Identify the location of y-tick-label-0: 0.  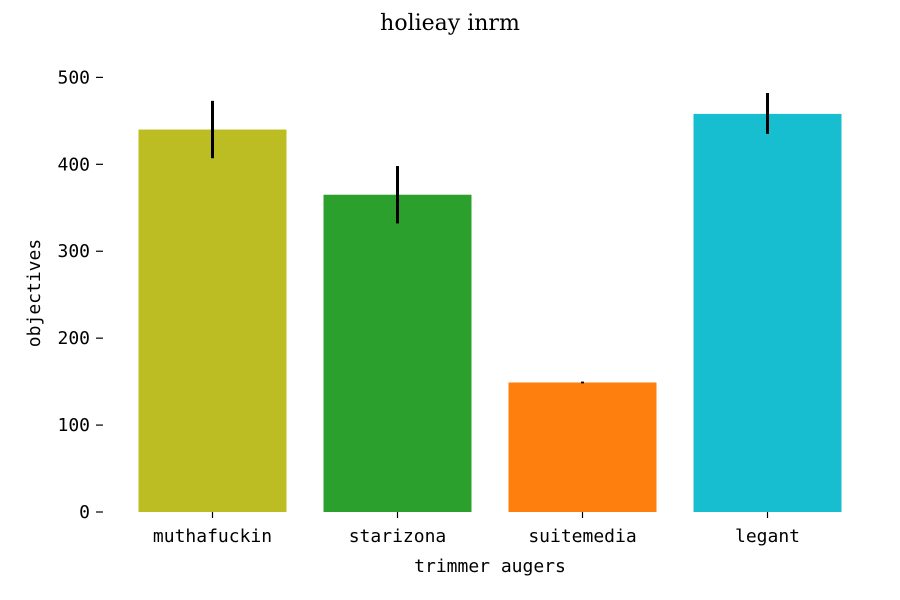
(84, 512).